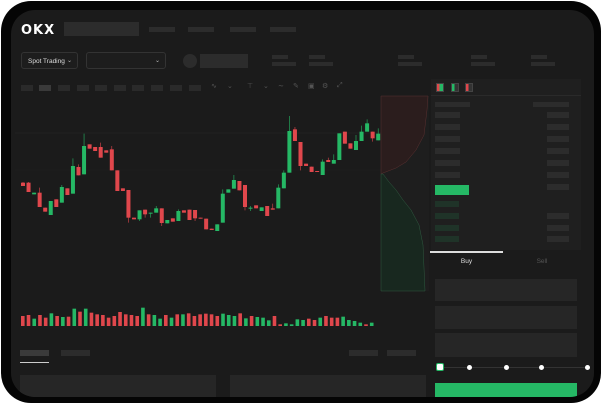 Image resolution: width=603 pixels, height=405 pixels. What do you see at coordinates (75, 353) in the screenshot?
I see `tab-order-history` at bounding box center [75, 353].